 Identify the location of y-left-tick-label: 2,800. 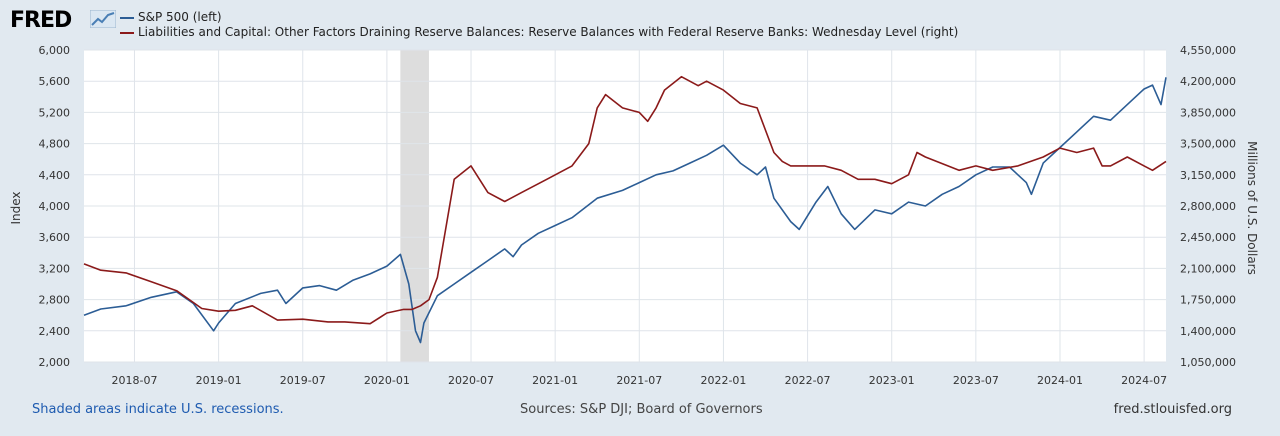
(55, 300).